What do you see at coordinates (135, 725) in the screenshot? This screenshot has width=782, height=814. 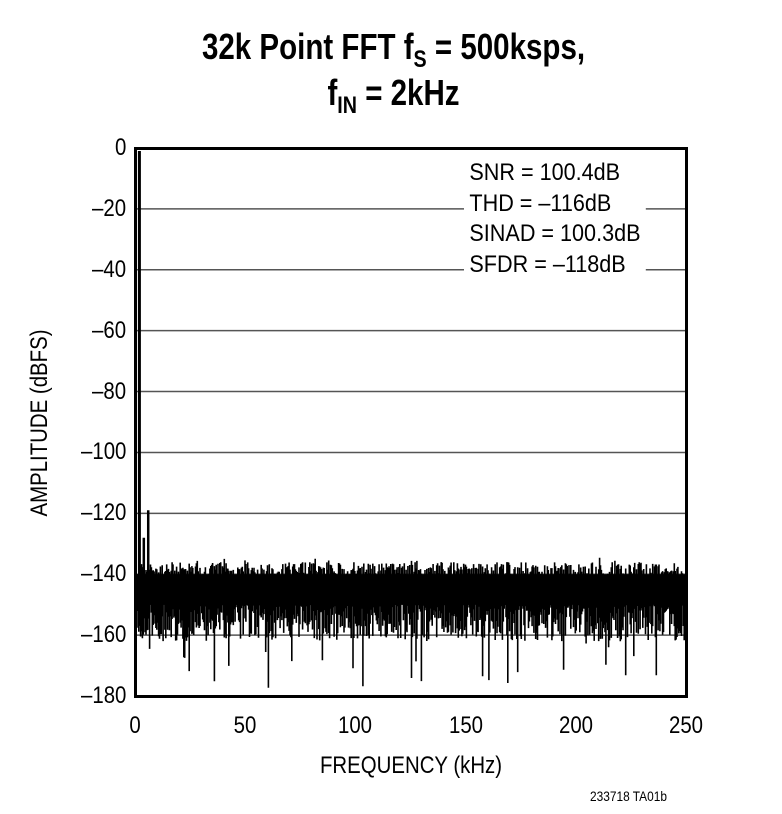 I see `x-tick-label: 0` at bounding box center [135, 725].